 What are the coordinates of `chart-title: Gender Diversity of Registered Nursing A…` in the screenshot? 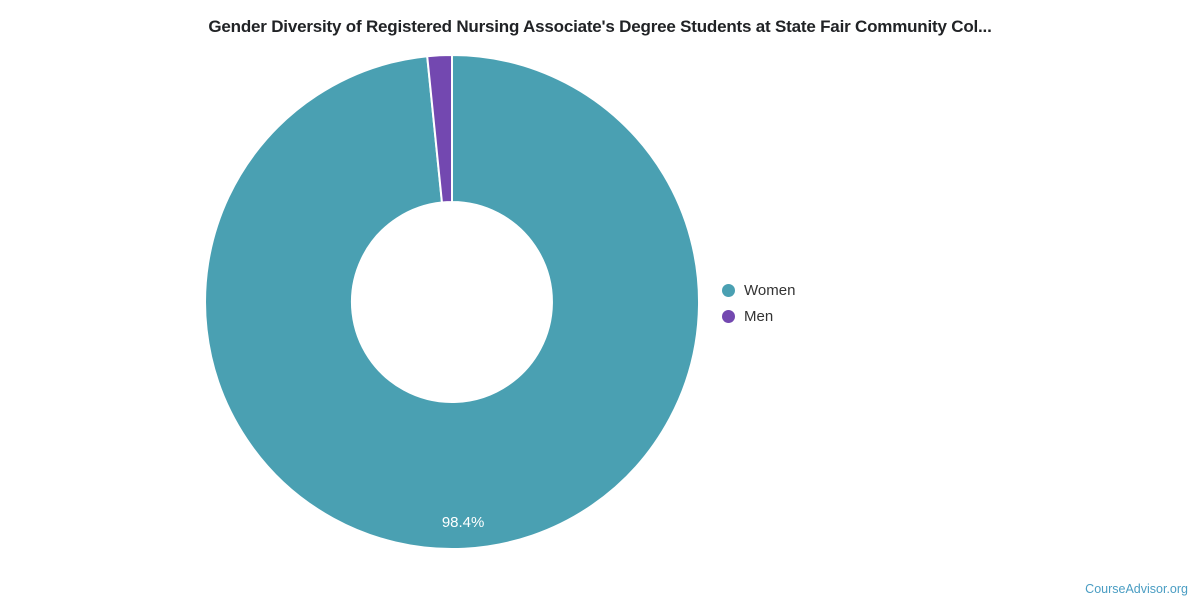 It's located at (600, 26).